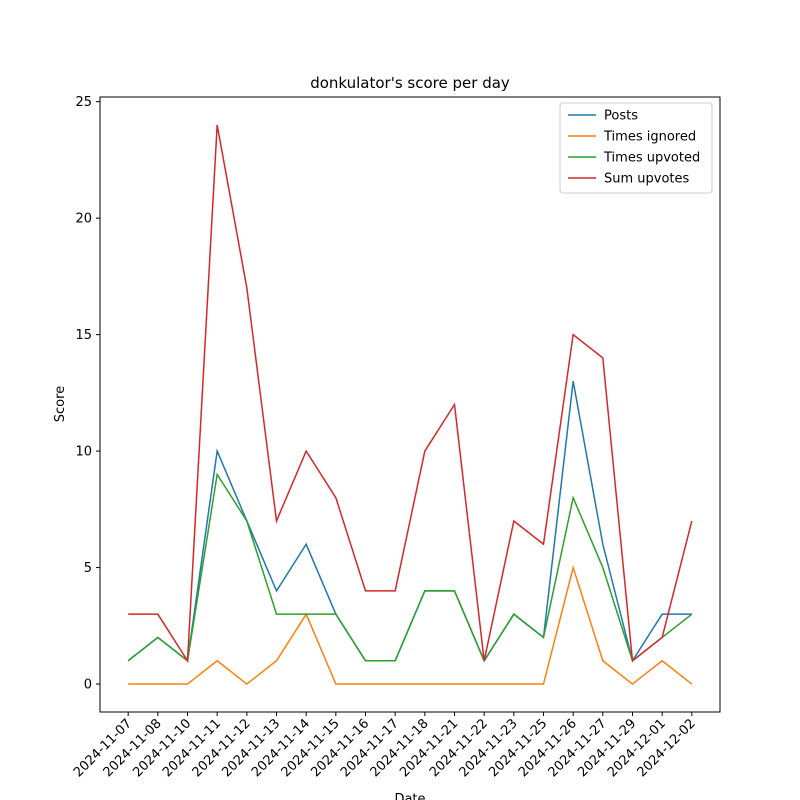  Describe the element at coordinates (83, 219) in the screenshot. I see `y-tick-label: 20` at that location.